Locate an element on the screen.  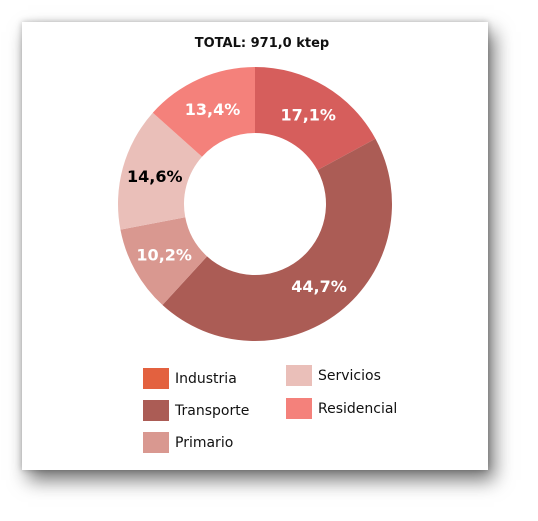
chart-title: TOTAL: 971,0 ktep is located at coordinates (262, 43).